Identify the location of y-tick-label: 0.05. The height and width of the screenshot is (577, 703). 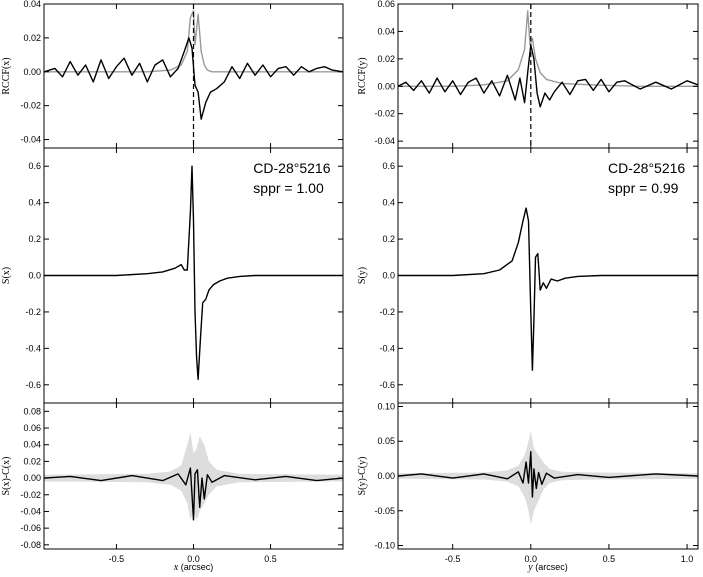
(386, 441).